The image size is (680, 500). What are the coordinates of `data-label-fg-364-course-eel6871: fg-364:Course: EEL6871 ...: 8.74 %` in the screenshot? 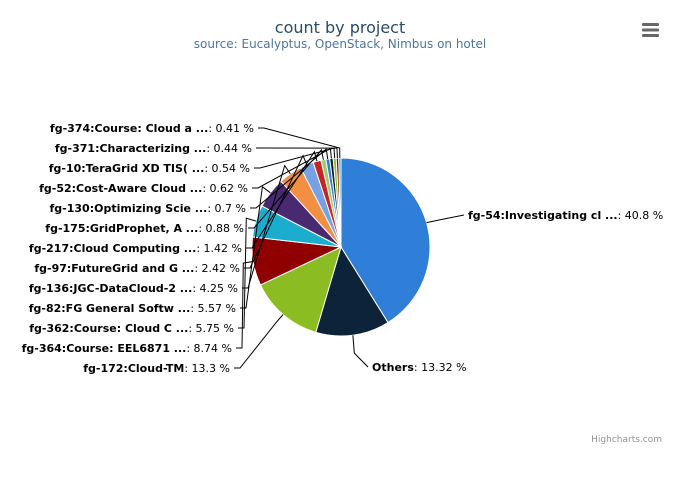 It's located at (127, 348).